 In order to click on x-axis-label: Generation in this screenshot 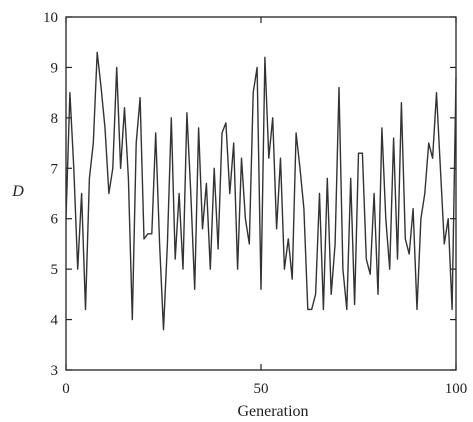, I will do `click(272, 411)`.